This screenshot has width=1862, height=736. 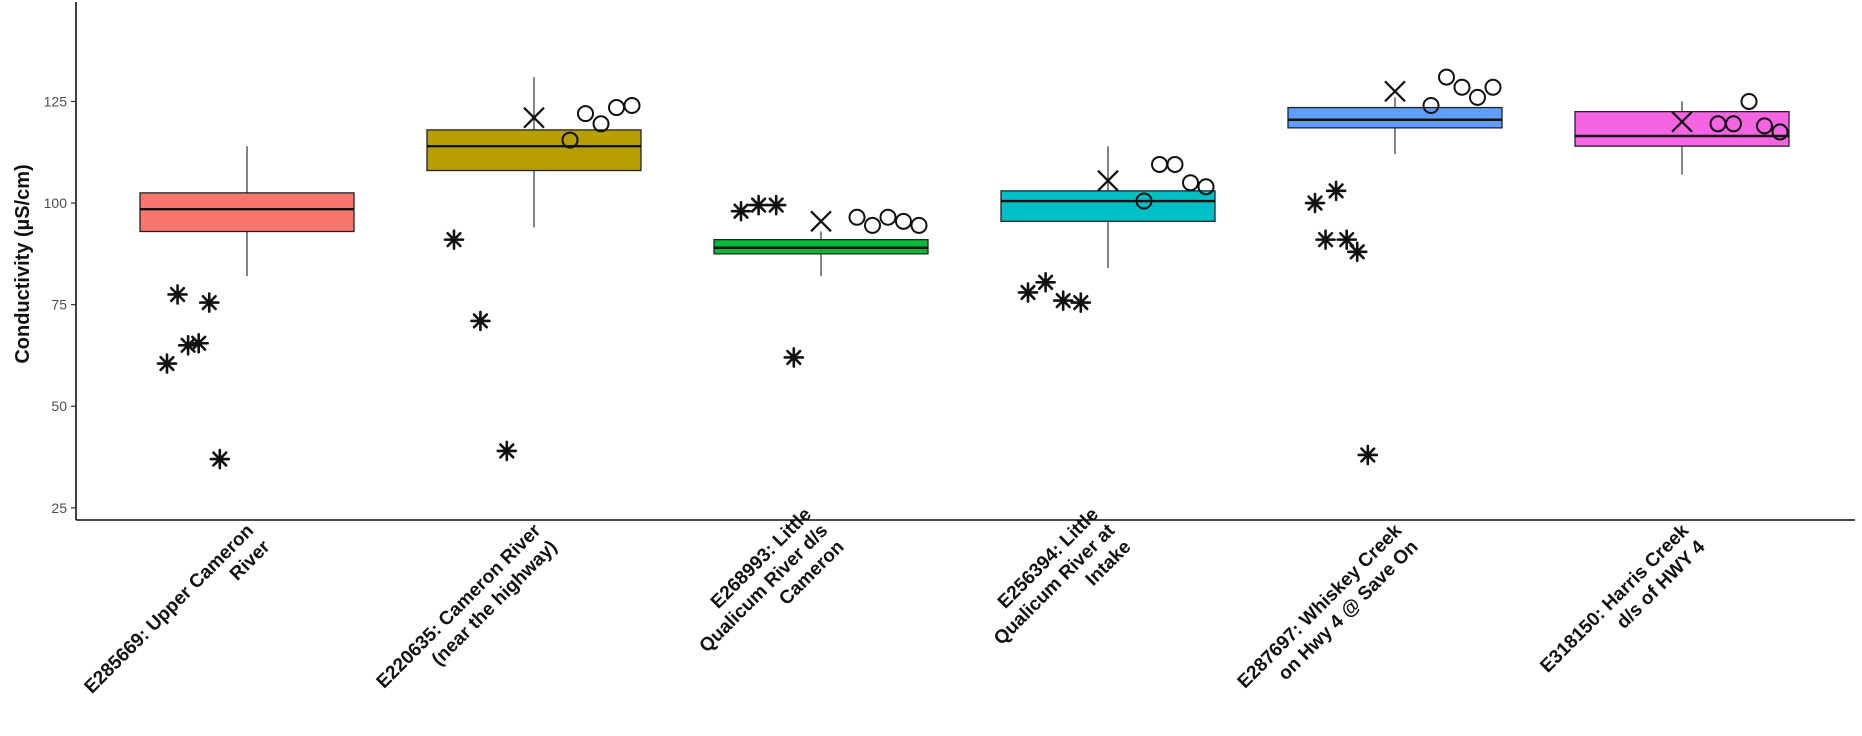 I want to click on x-category-label-line: E287697: Whiskey Creek, so click(x=1320, y=606).